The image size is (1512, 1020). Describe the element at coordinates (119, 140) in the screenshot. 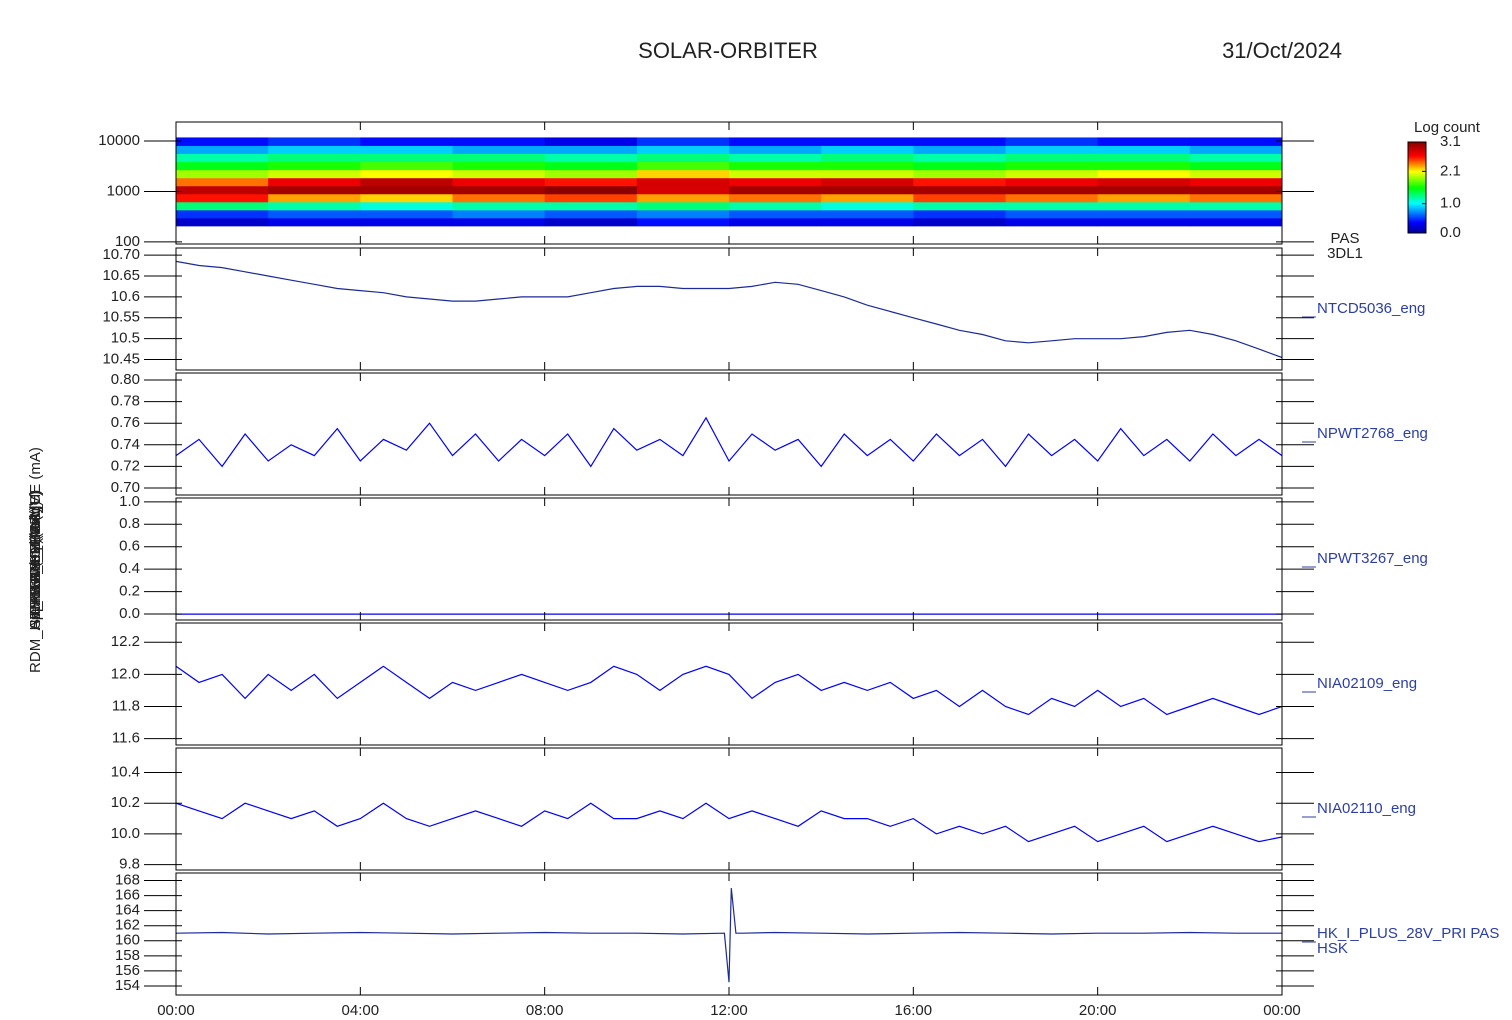

I see `y-tick-label: 10000` at that location.